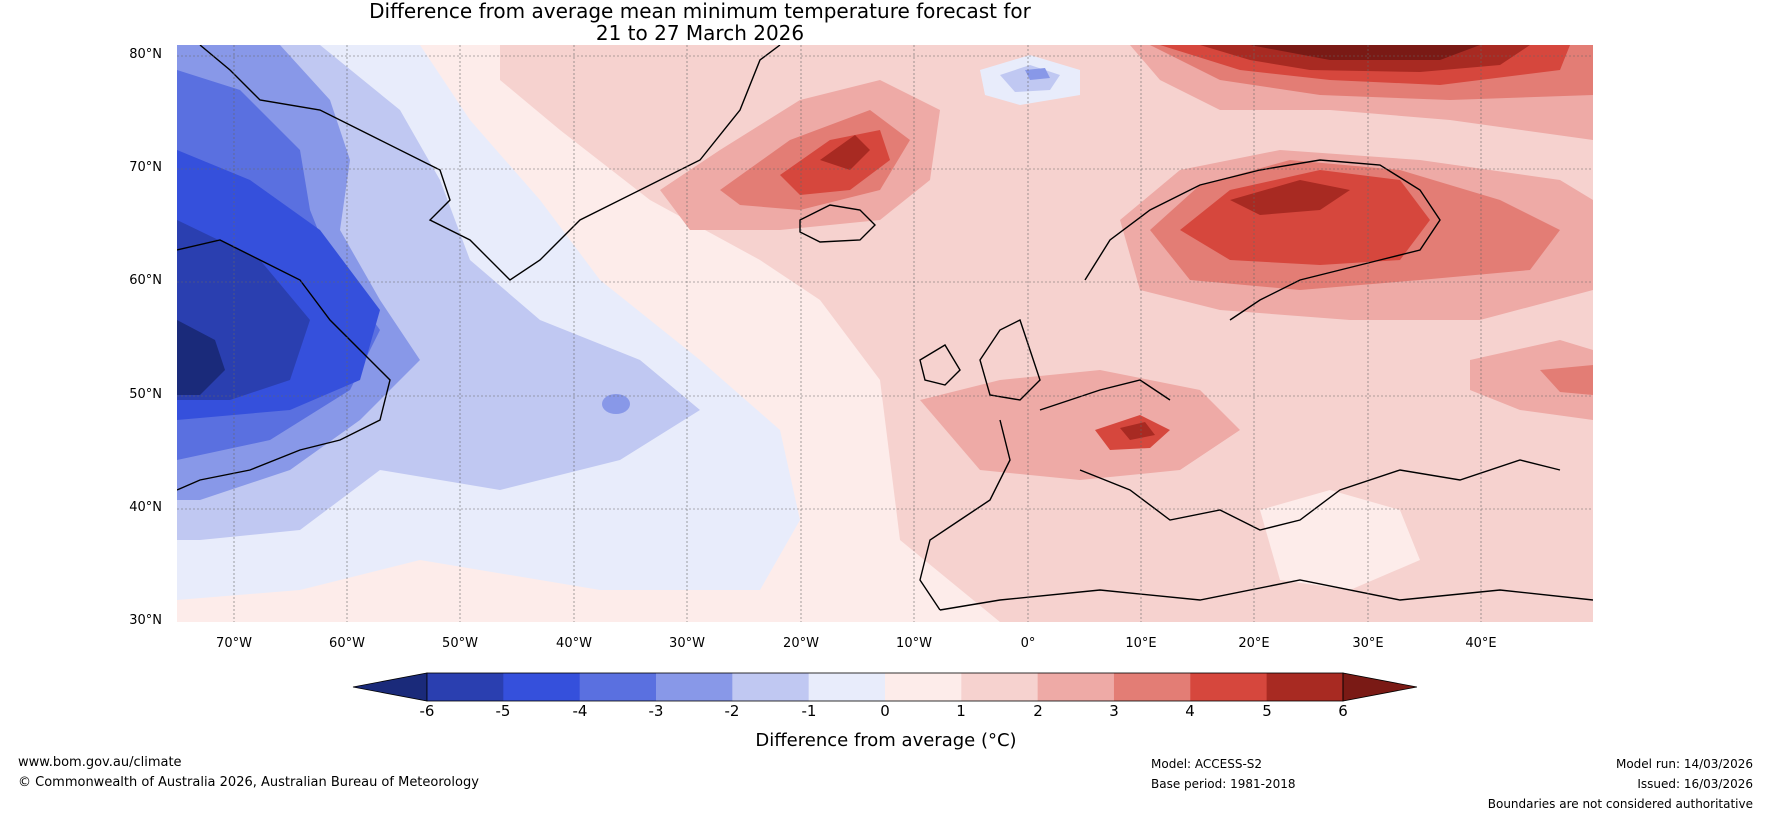 This screenshot has width=1770, height=816. Describe the element at coordinates (390, 687) in the screenshot. I see `colorbar-extend-low` at that location.